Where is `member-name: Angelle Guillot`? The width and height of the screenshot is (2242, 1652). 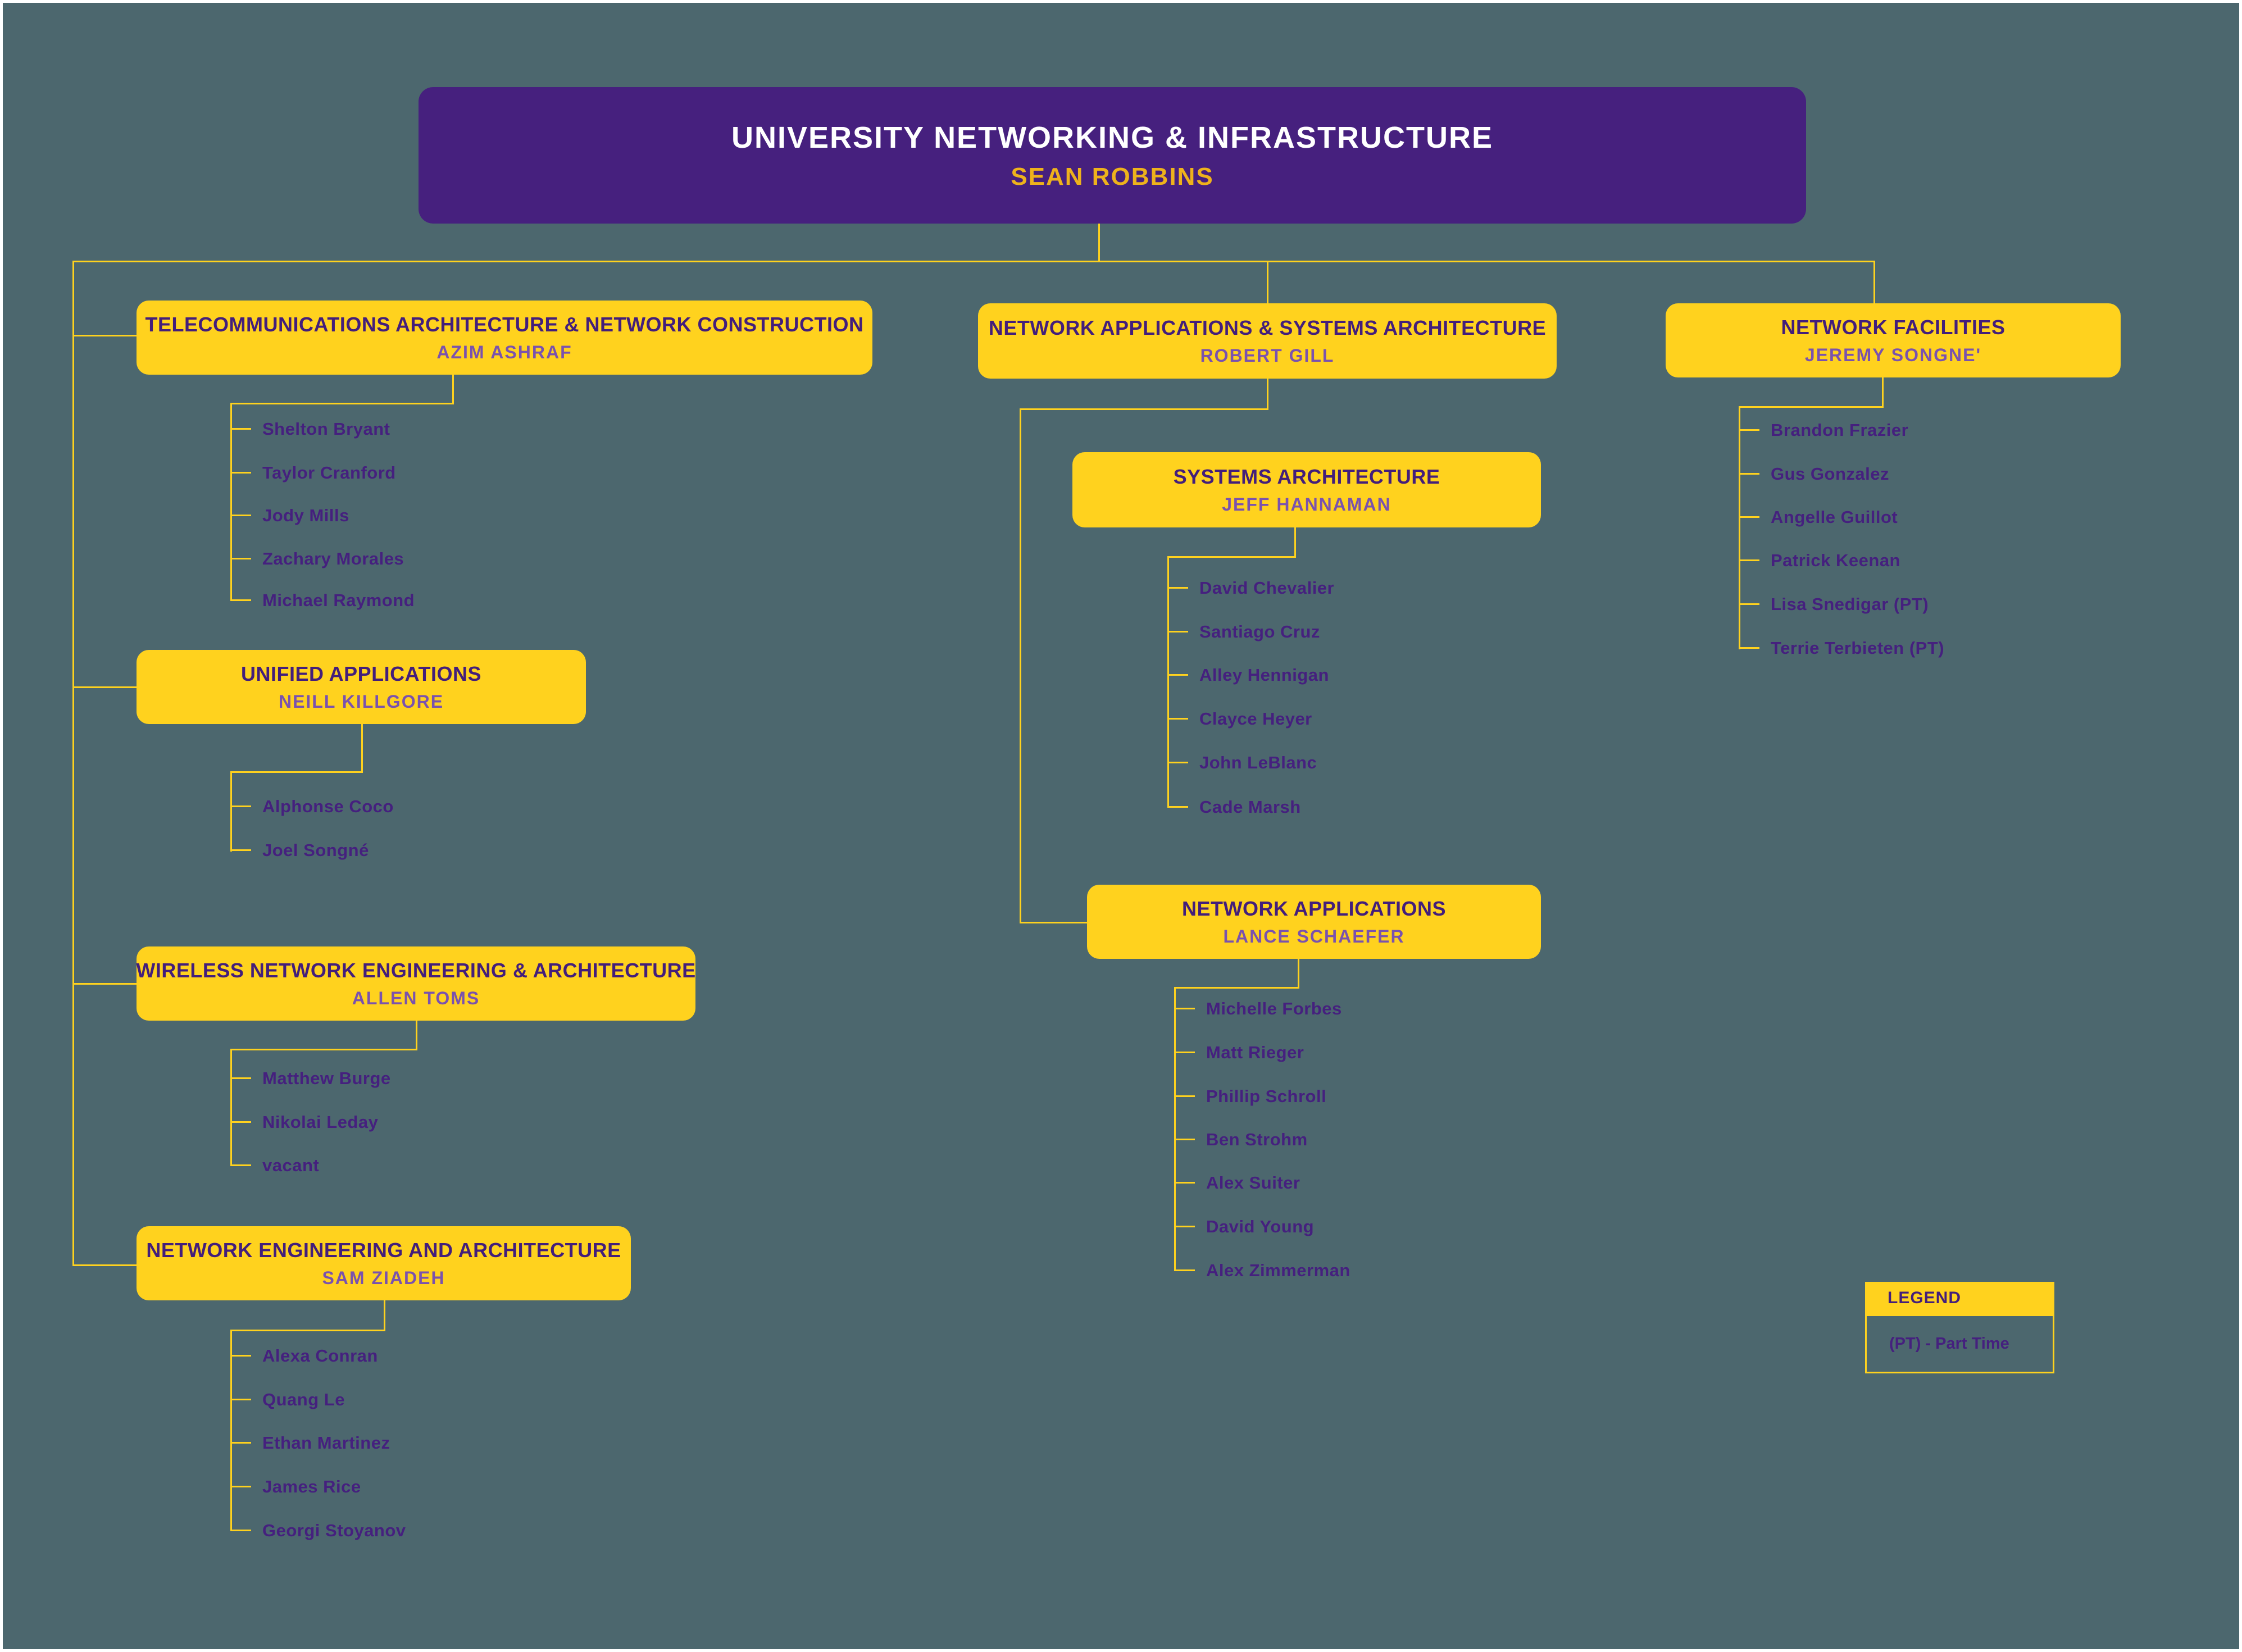
member-name: Angelle Guillot is located at coordinates (1835, 517).